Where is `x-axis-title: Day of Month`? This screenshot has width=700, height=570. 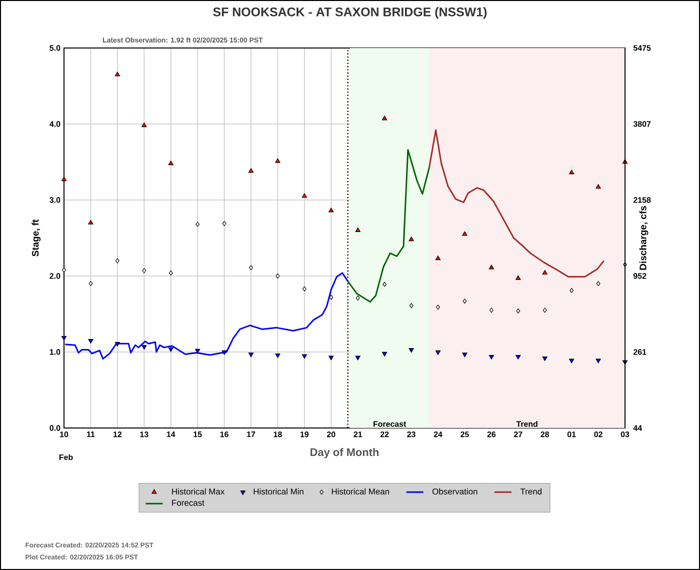
x-axis-title: Day of Month is located at coordinates (344, 453).